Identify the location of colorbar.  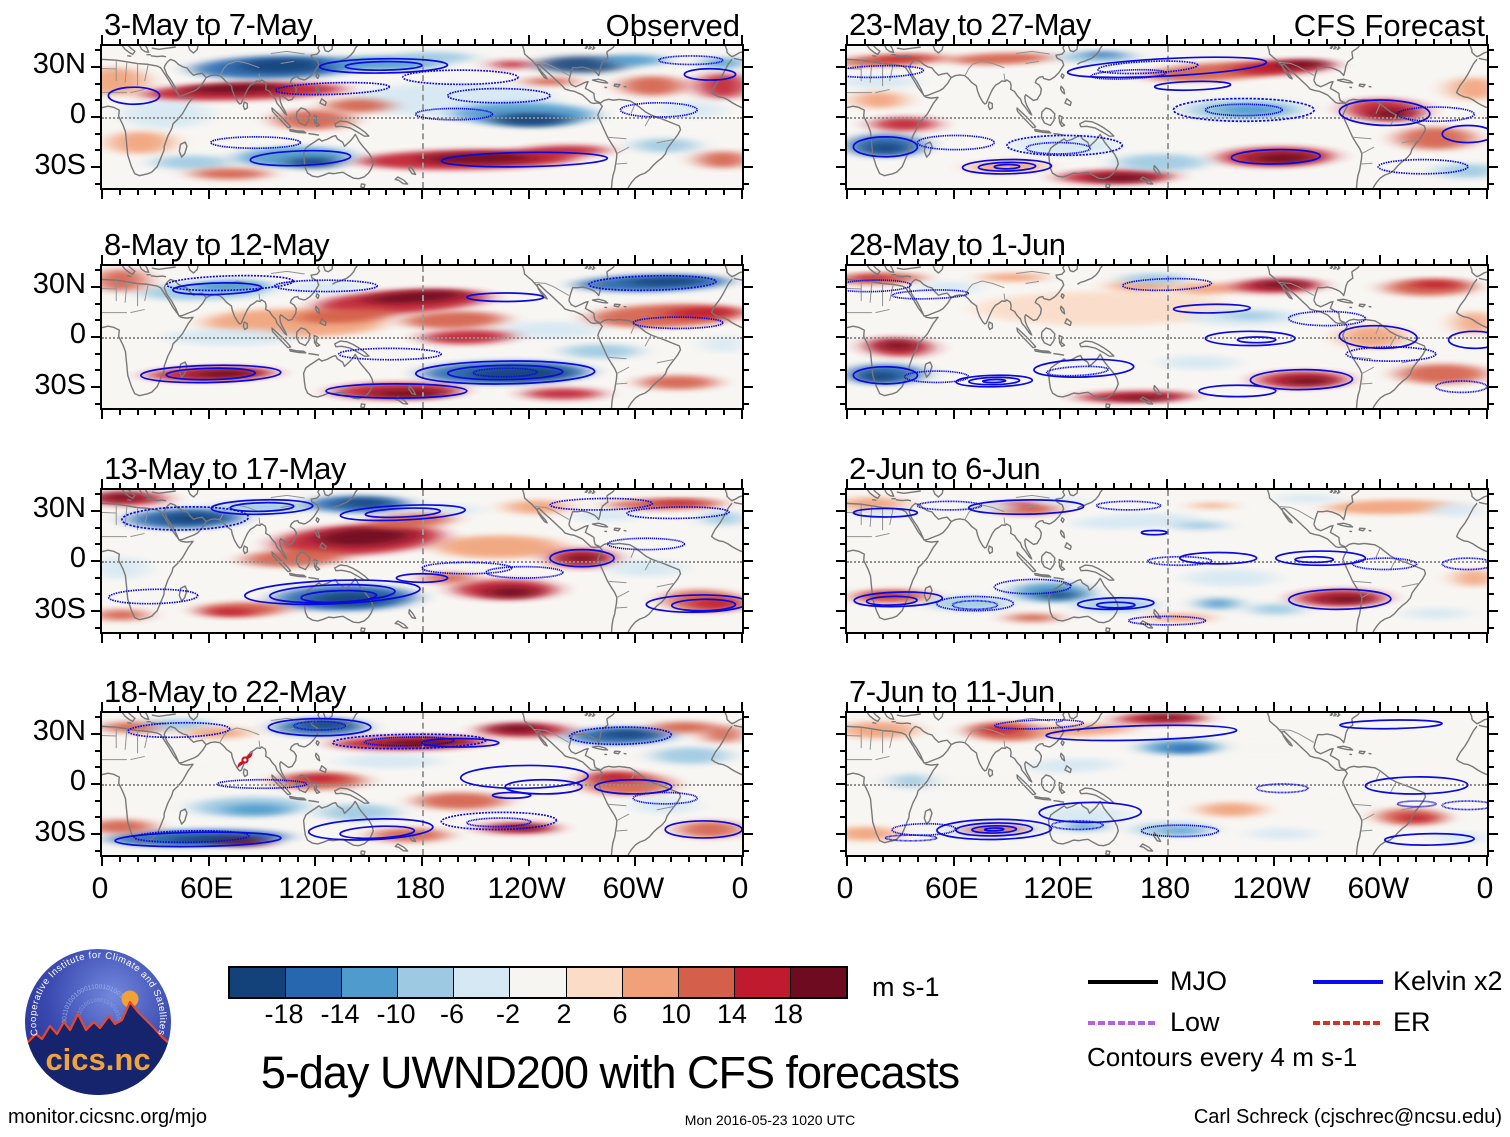
(538, 982).